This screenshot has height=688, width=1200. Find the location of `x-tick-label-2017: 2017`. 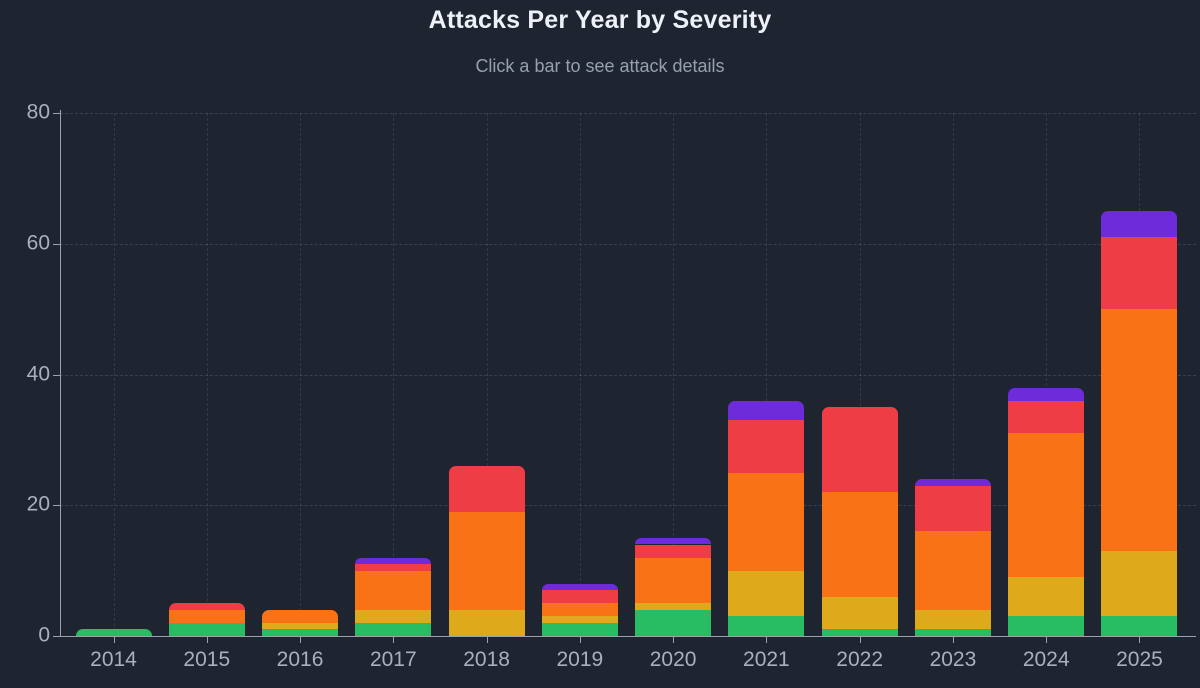

x-tick-label-2017: 2017 is located at coordinates (393, 659).